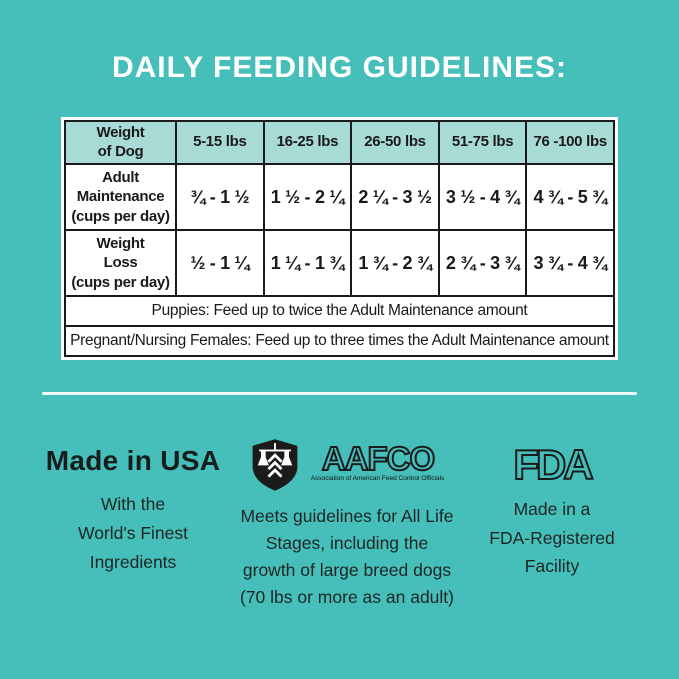 This screenshot has height=679, width=679. I want to click on header-weight-of-dog: Weight of Dog, so click(120, 142).